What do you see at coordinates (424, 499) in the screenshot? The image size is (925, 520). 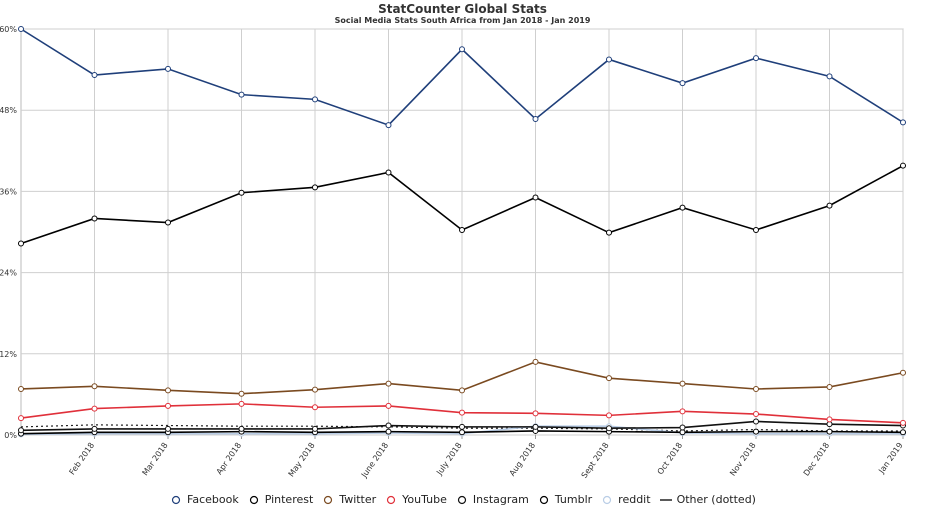 I see `legend-label: YouTube` at bounding box center [424, 499].